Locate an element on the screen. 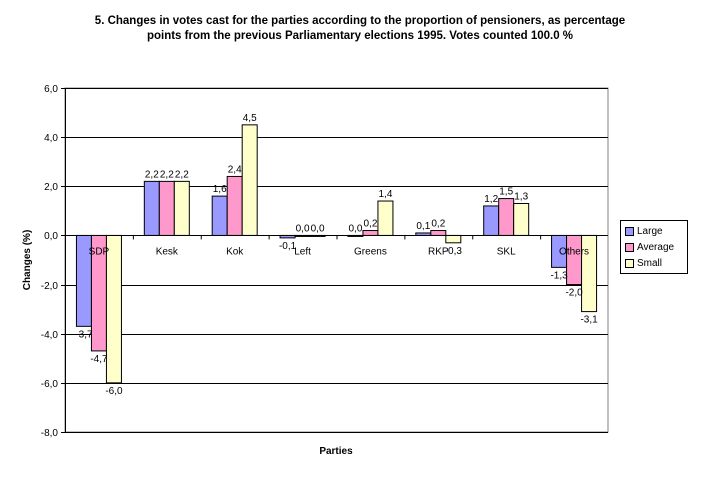 The height and width of the screenshot is (478, 710). data-label: -3,1 is located at coordinates (589, 320).